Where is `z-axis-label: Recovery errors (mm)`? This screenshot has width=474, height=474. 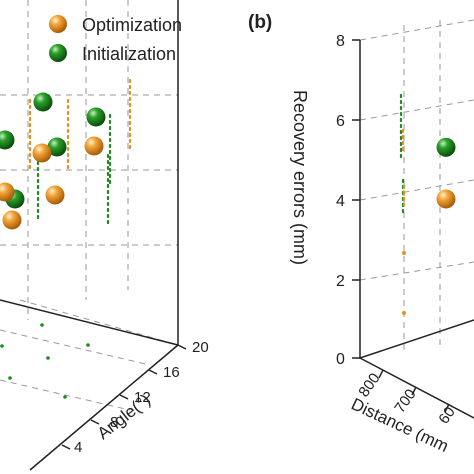 z-axis-label: Recovery errors (mm) is located at coordinates (300, 177).